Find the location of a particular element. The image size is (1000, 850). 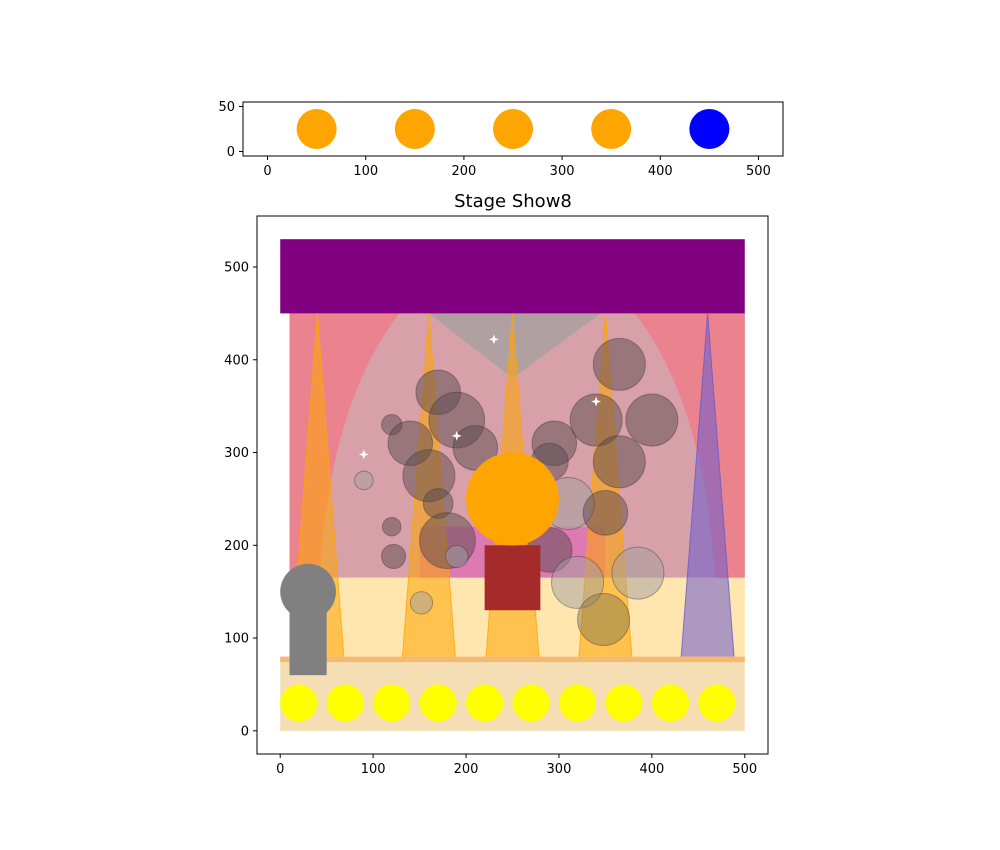

performer-body is located at coordinates (512, 578).